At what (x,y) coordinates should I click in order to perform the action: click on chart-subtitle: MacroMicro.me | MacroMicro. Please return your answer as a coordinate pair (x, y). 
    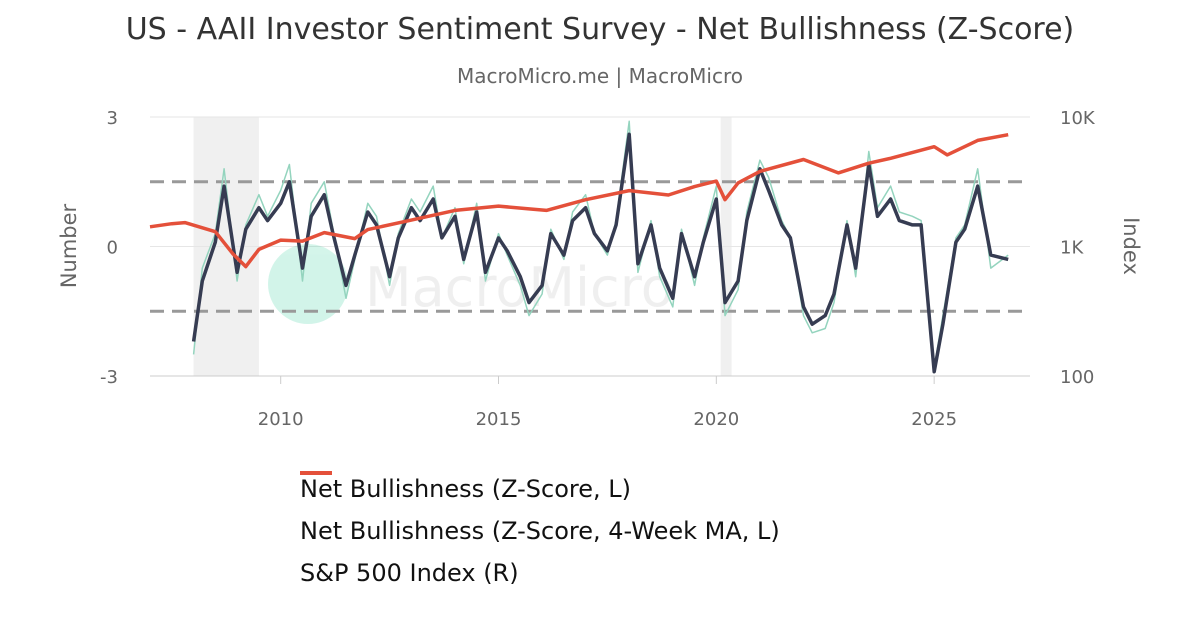
    Looking at the image, I should click on (600, 76).